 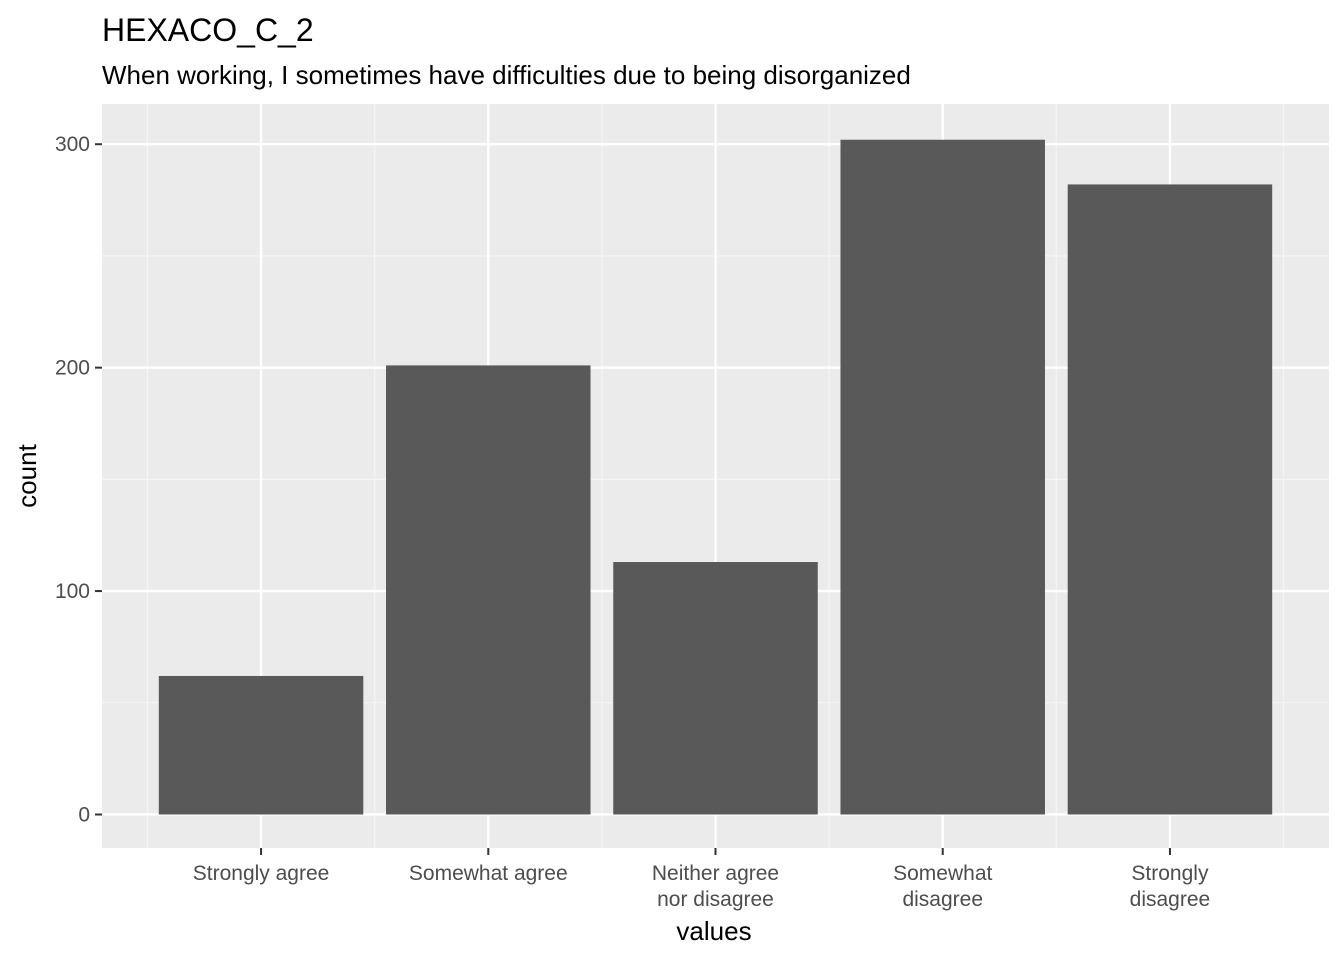 I want to click on x-tick-label: Somewhat agree, so click(x=488, y=873).